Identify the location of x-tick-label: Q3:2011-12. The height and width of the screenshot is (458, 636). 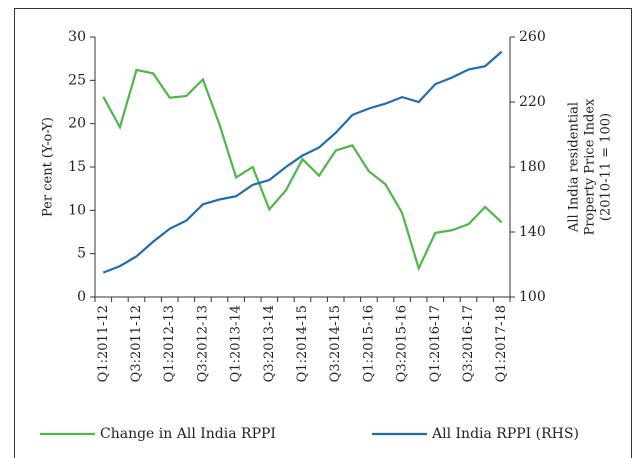
(136, 343).